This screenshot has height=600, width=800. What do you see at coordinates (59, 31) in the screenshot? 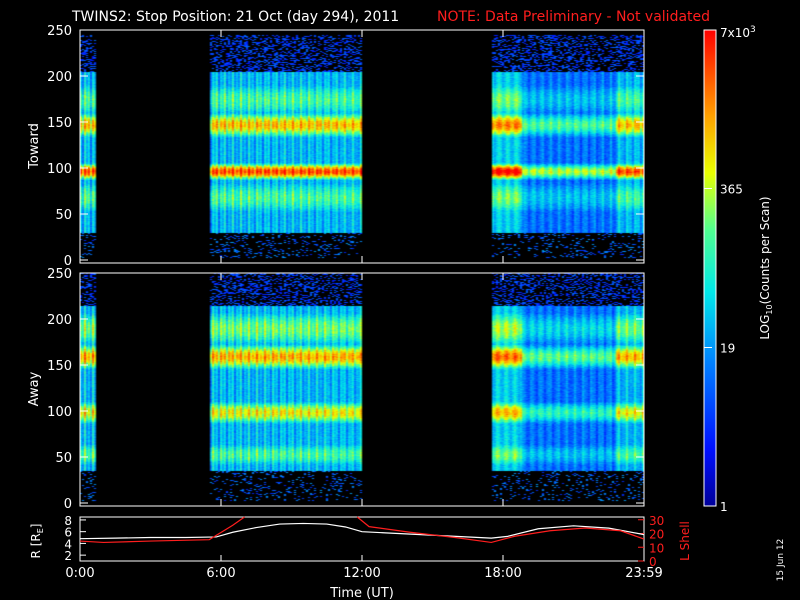
I see `ytick-label-toward: 250` at bounding box center [59, 31].